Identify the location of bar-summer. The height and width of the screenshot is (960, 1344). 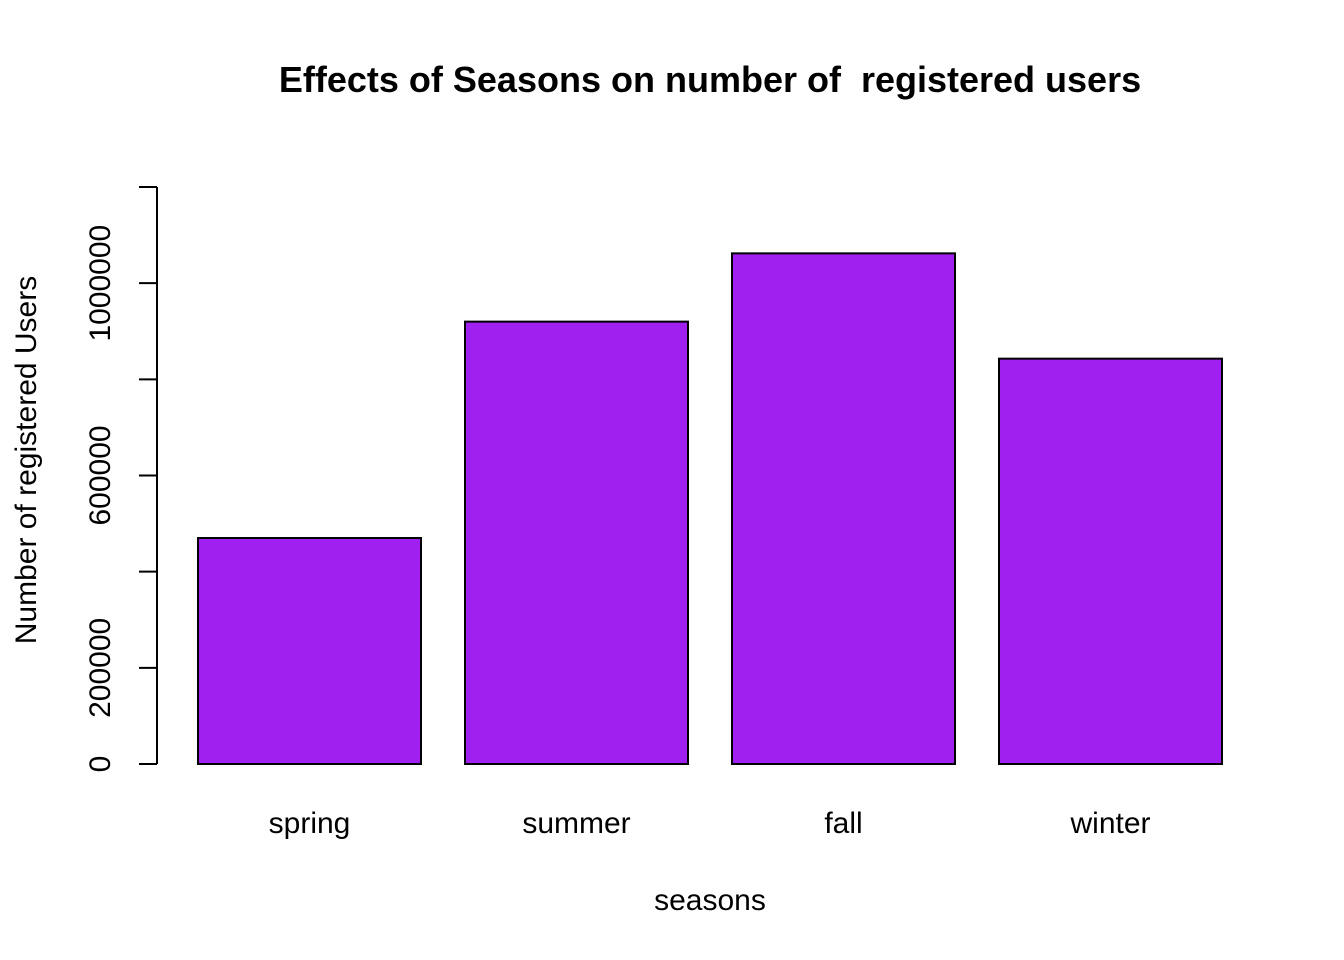
(576, 542).